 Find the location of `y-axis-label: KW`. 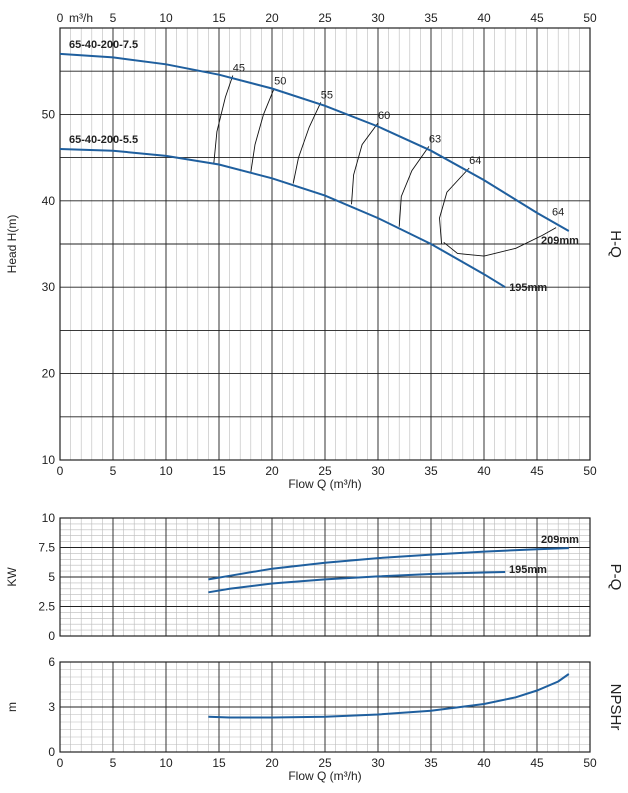

y-axis-label: KW is located at coordinates (12, 577).